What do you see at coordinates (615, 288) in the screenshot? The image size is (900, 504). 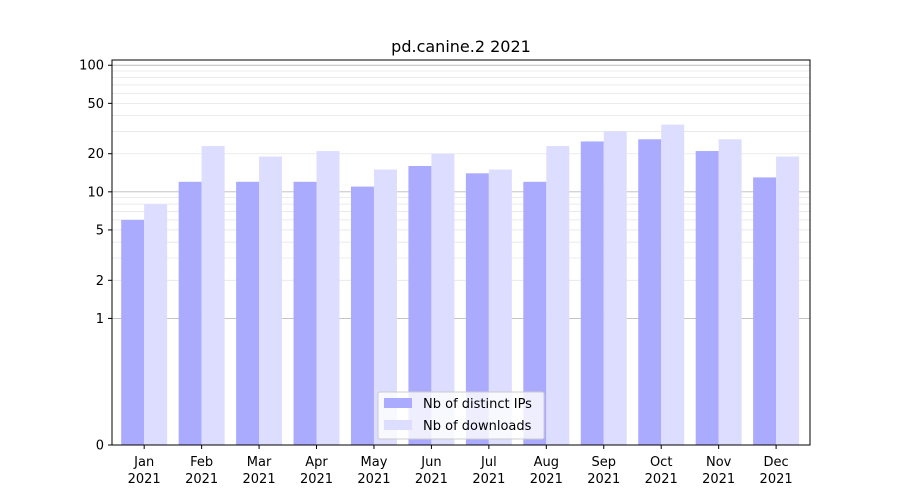 I see `bar-downloads-sep` at bounding box center [615, 288].